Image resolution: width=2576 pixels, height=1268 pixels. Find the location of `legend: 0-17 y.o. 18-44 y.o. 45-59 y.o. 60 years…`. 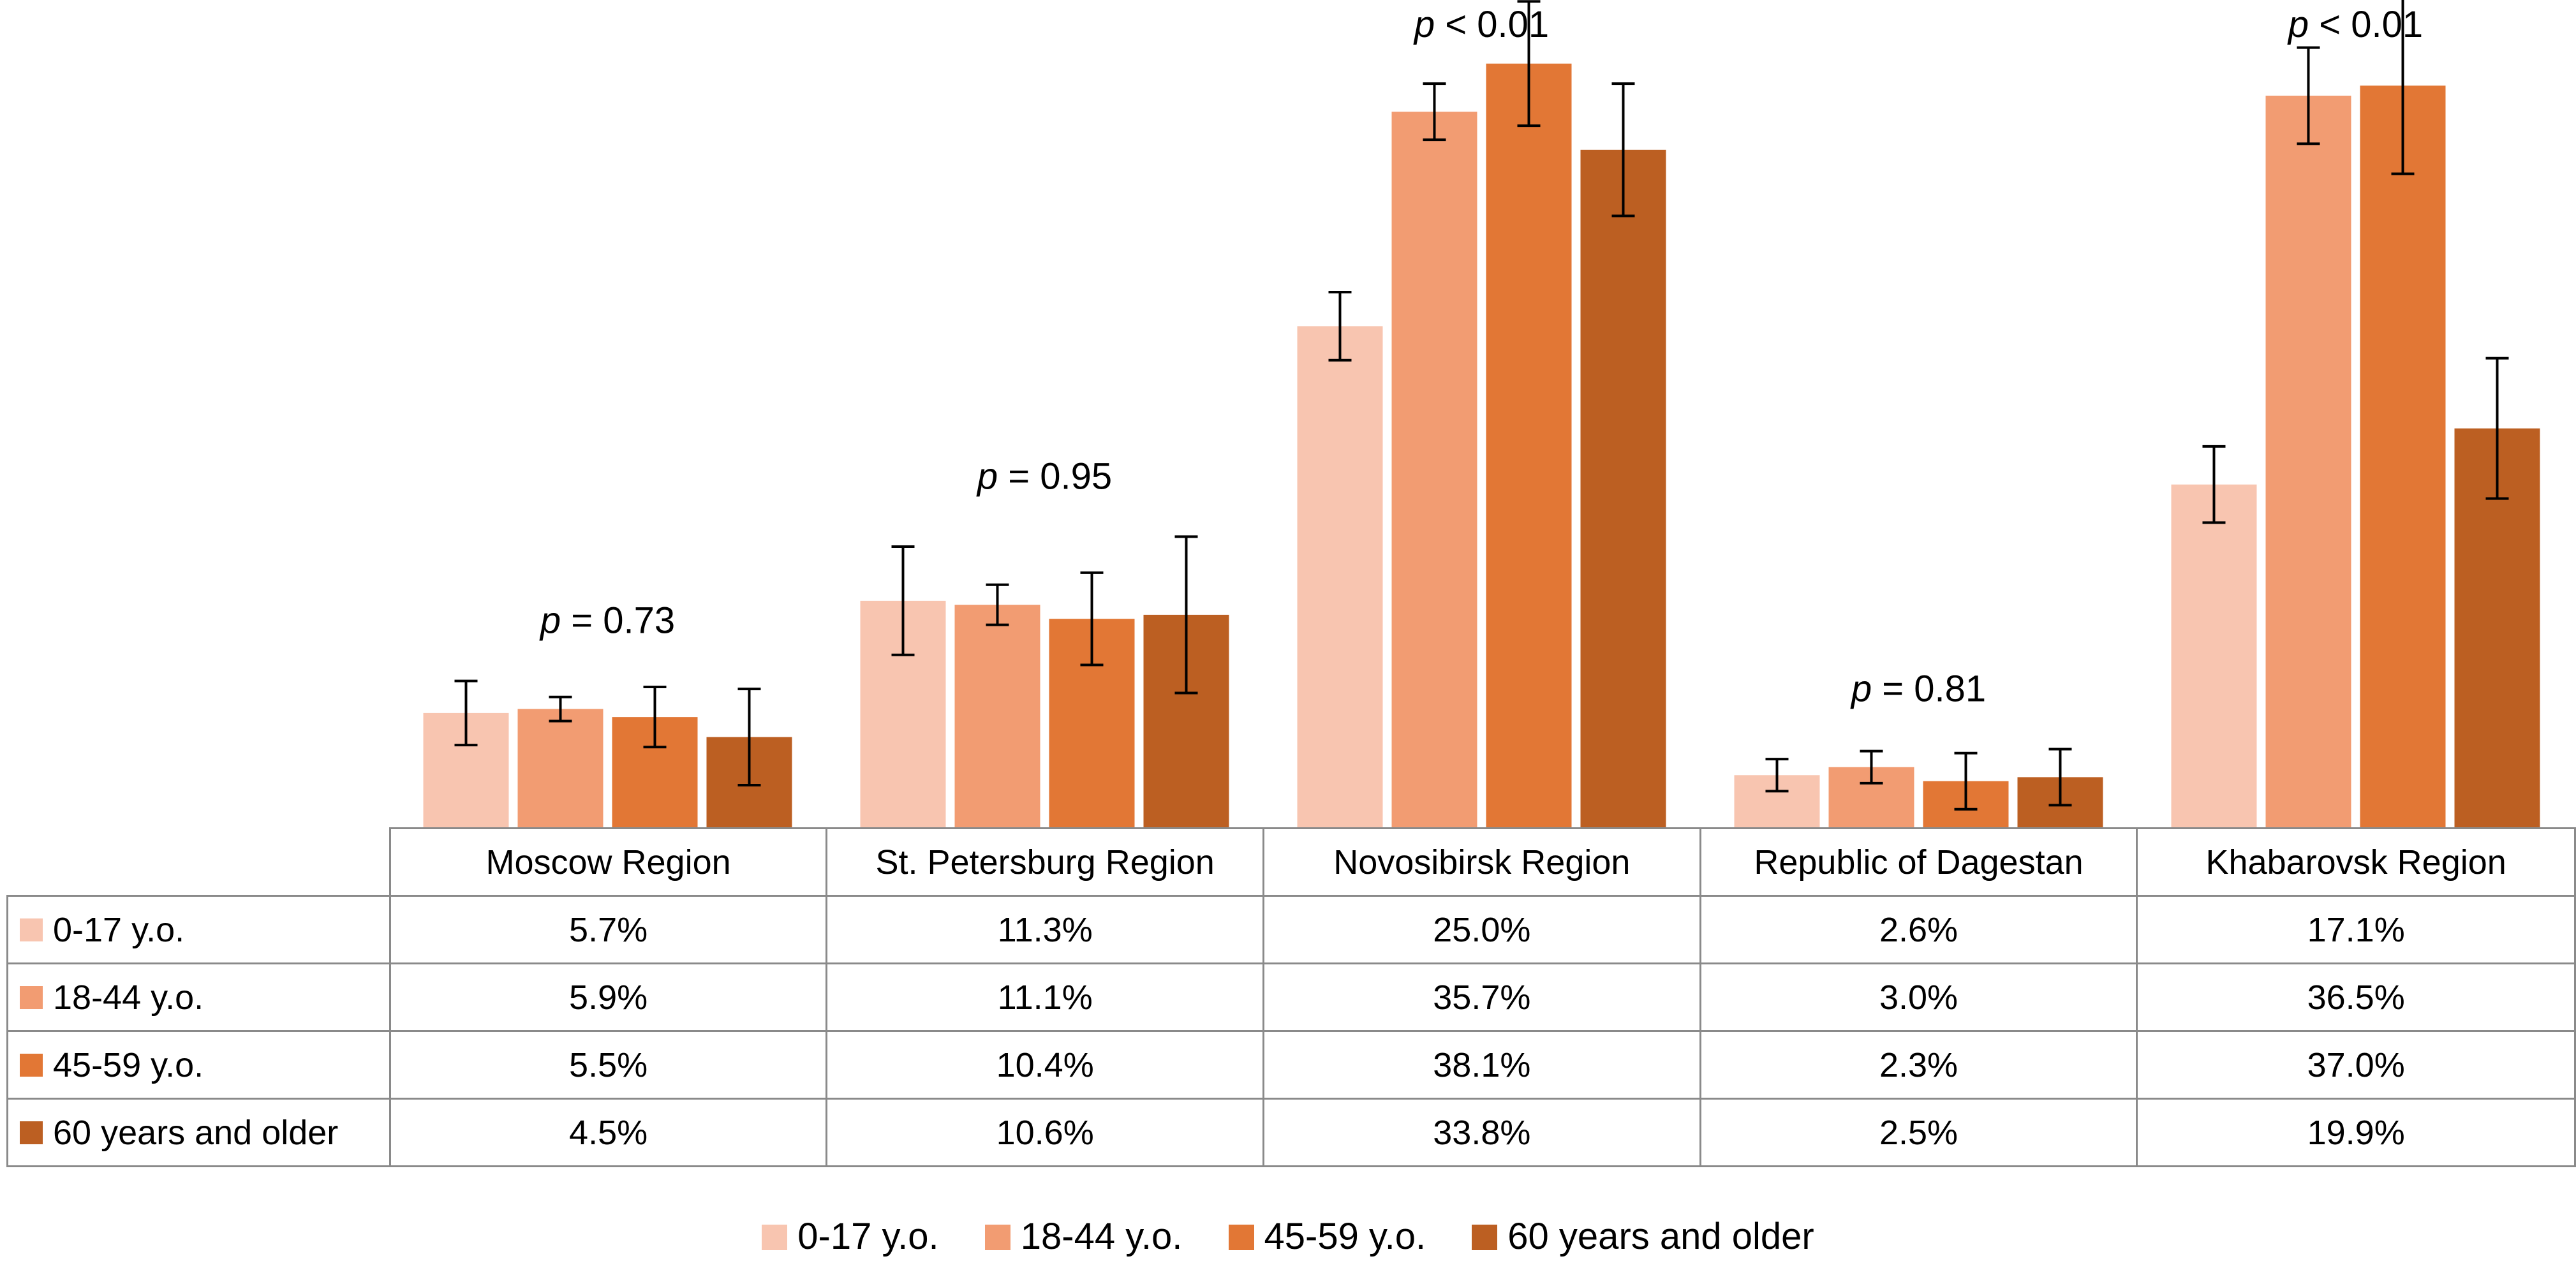

legend: 0-17 y.o. 18-44 y.o. 45-59 y.o. 60 years… is located at coordinates (1288, 1236).